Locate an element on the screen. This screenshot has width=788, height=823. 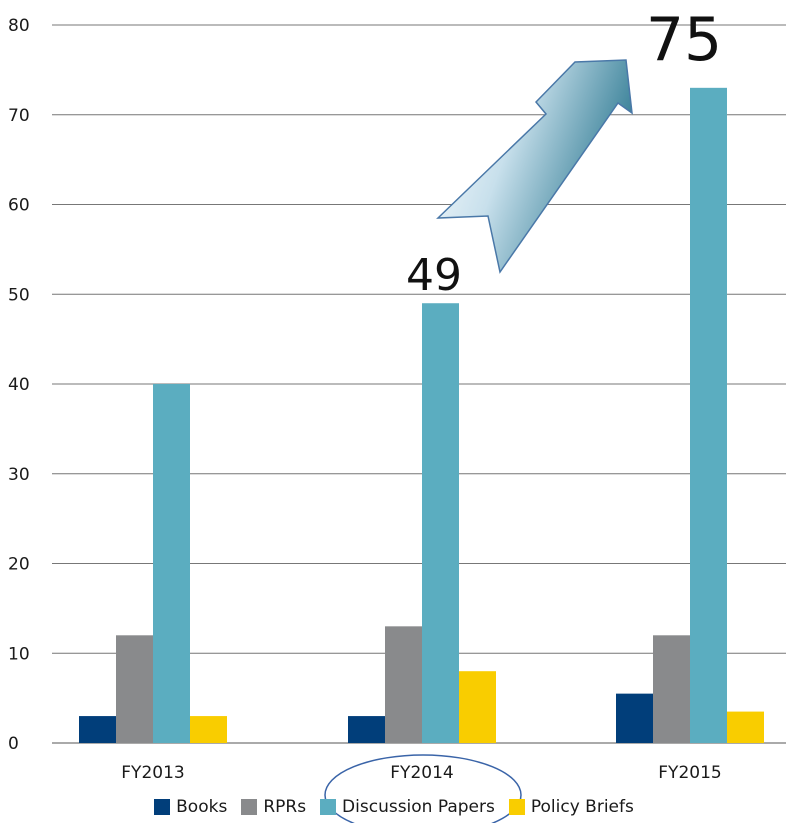
legend-label: Discussion Papers is located at coordinates (418, 807).